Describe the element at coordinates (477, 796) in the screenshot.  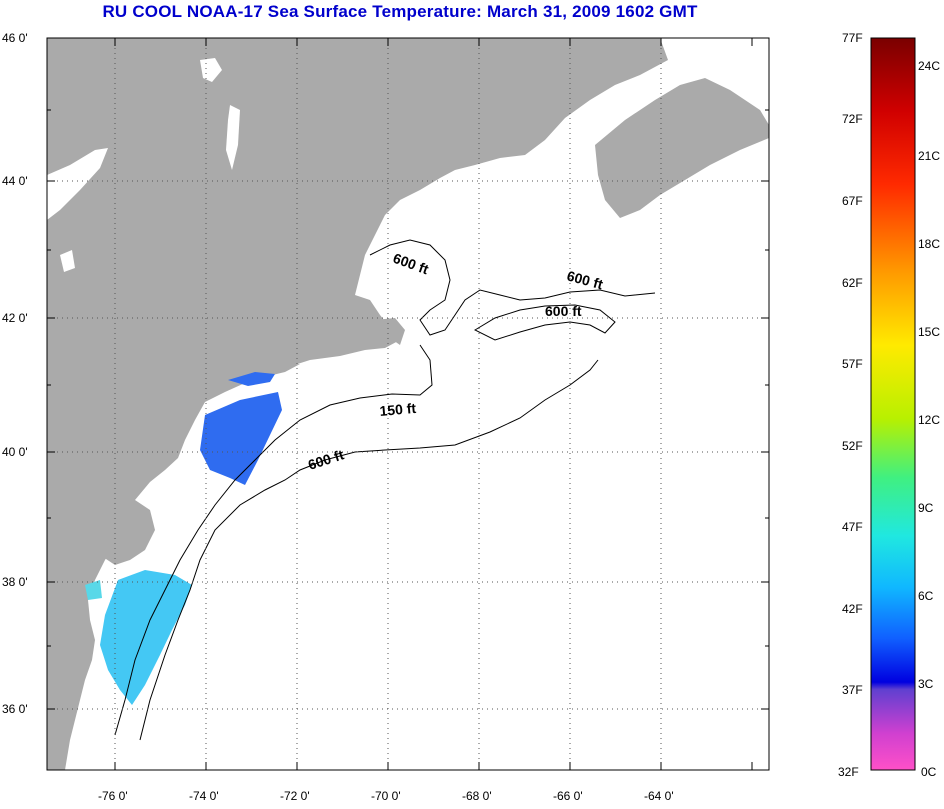
I see `lon-label: -68 0'` at that location.